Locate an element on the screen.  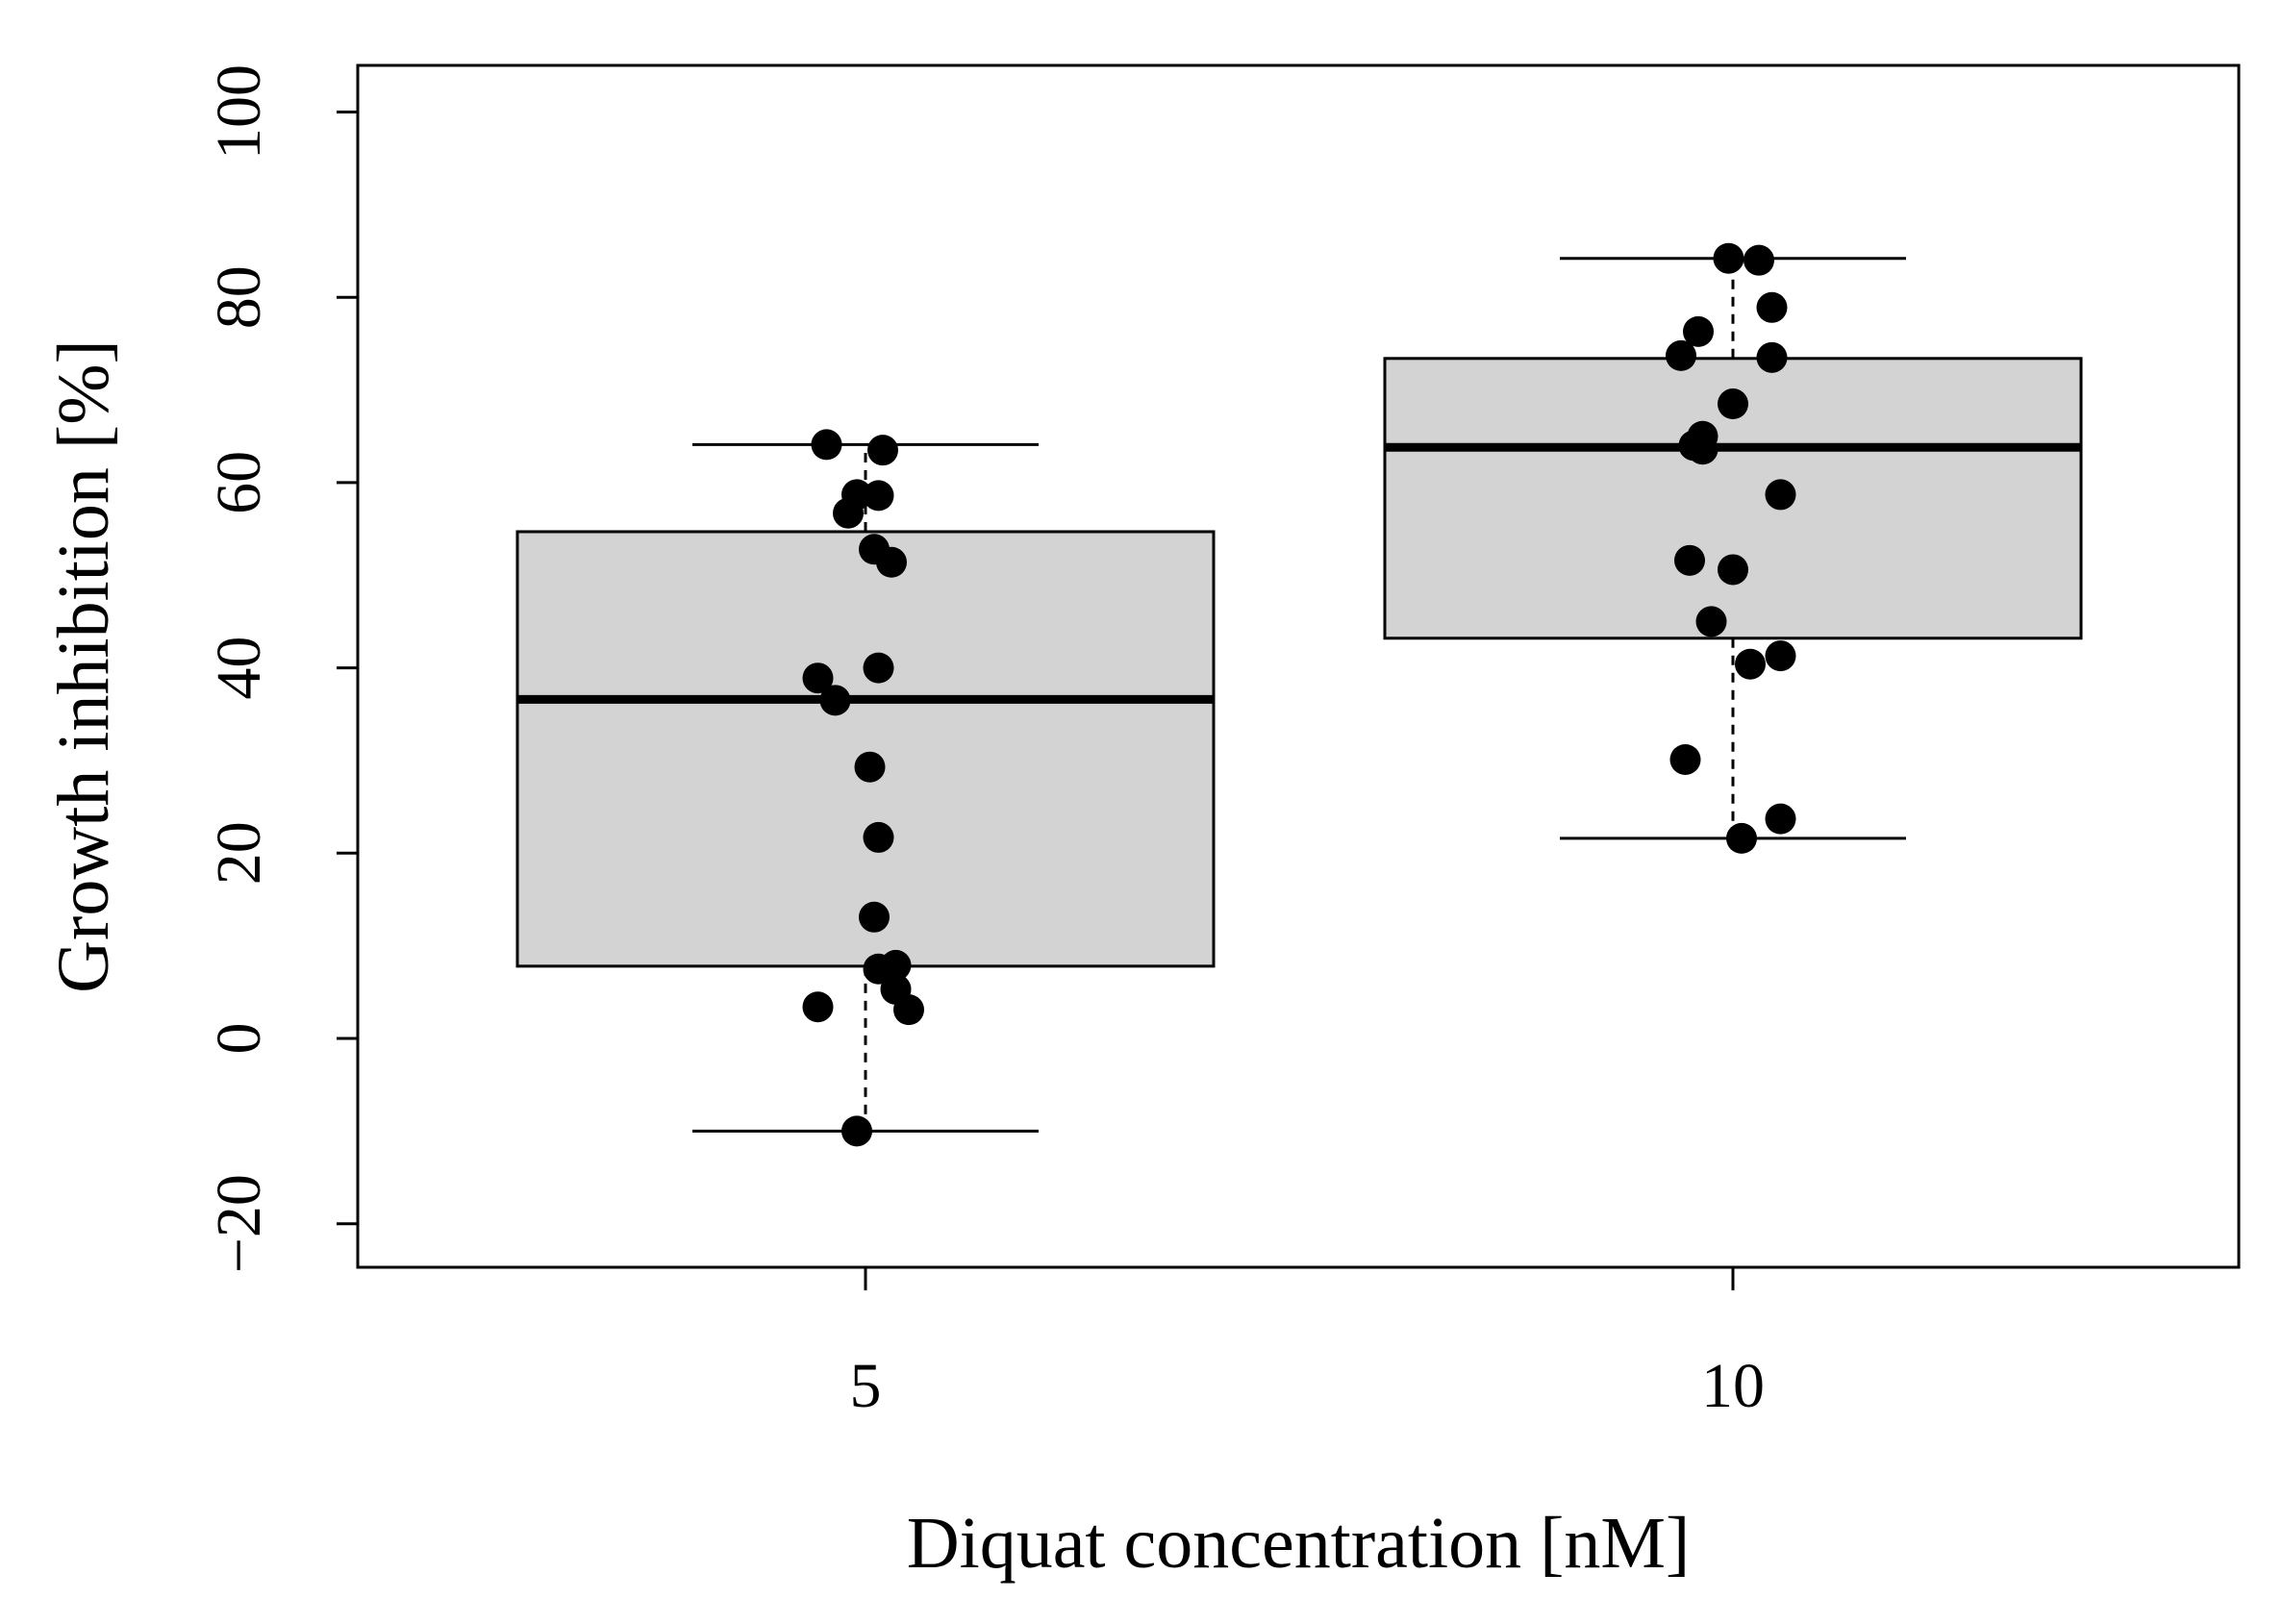
x-tick-label: 5 is located at coordinates (866, 1386).